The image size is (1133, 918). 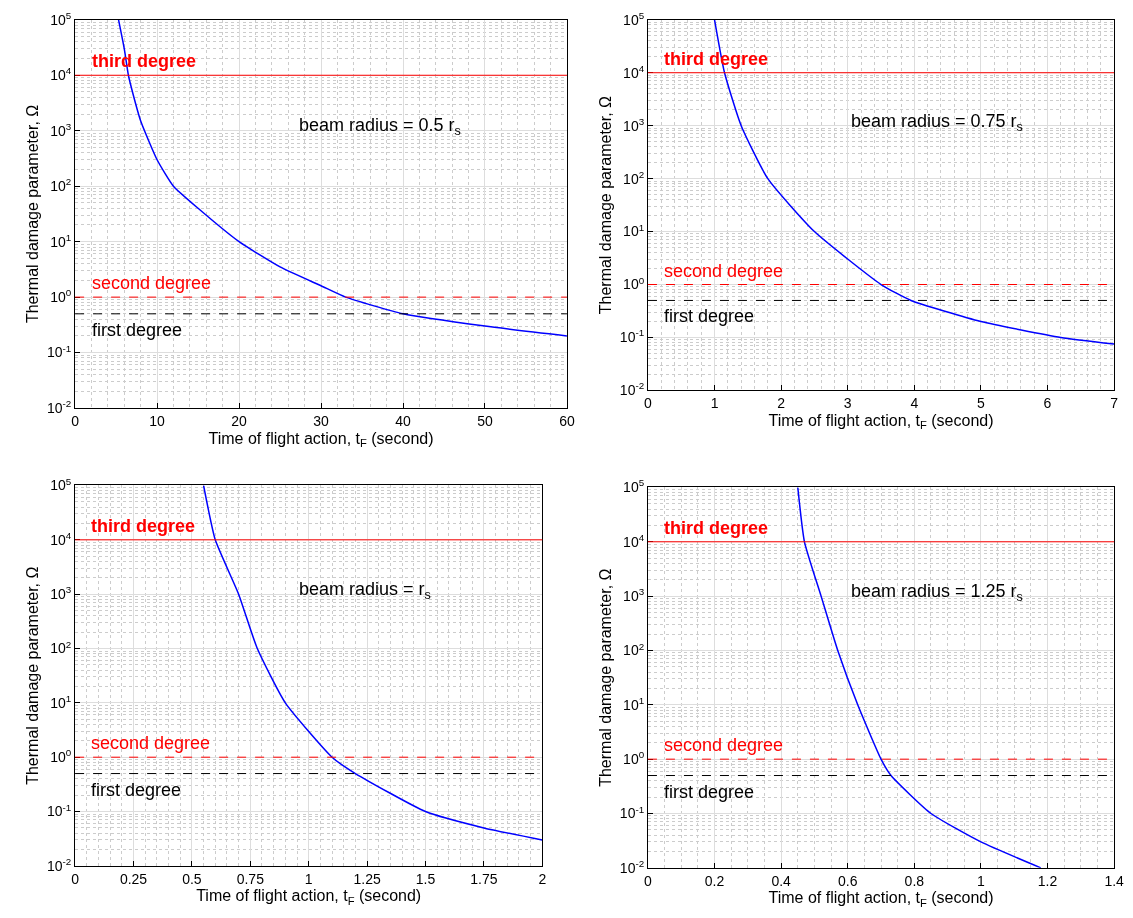 What do you see at coordinates (321, 420) in the screenshot?
I see `x-tick-label: 30` at bounding box center [321, 420].